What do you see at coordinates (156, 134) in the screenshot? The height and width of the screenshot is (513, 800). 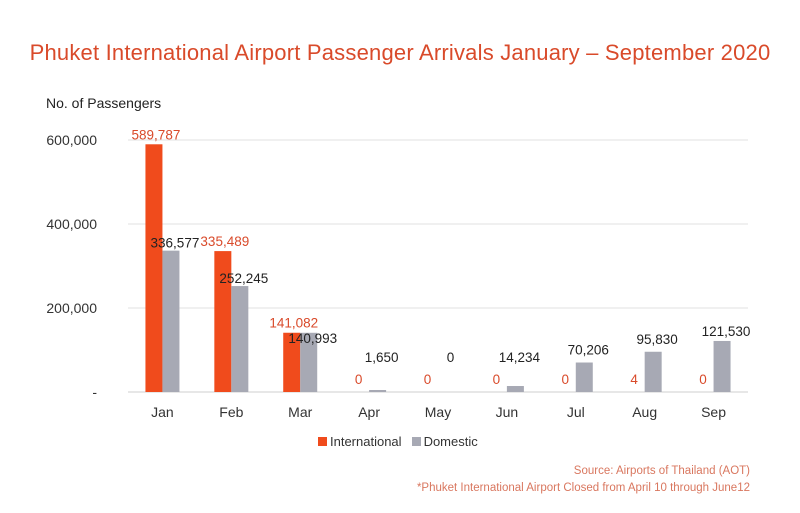 I see `data-label-international: 589,787` at bounding box center [156, 134].